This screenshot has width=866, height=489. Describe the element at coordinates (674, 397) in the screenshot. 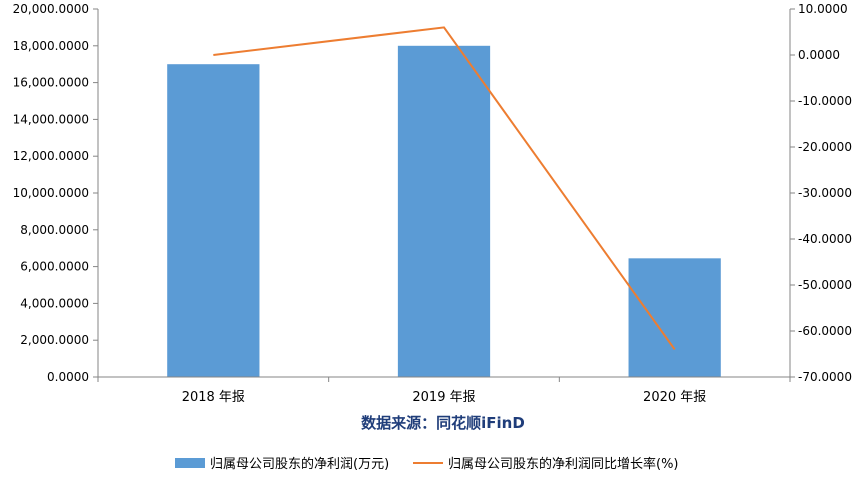

I see `category-label: 2020 年报` at that location.